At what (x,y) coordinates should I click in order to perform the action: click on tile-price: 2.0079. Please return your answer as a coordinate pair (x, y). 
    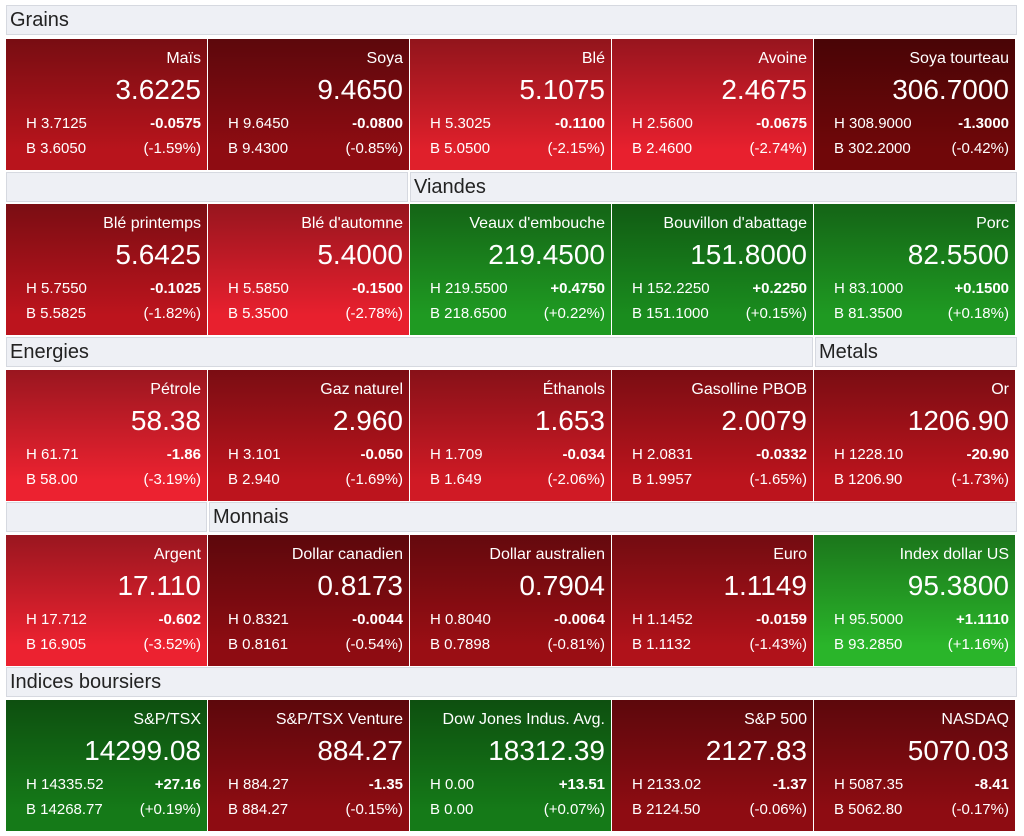
    Looking at the image, I should click on (764, 420).